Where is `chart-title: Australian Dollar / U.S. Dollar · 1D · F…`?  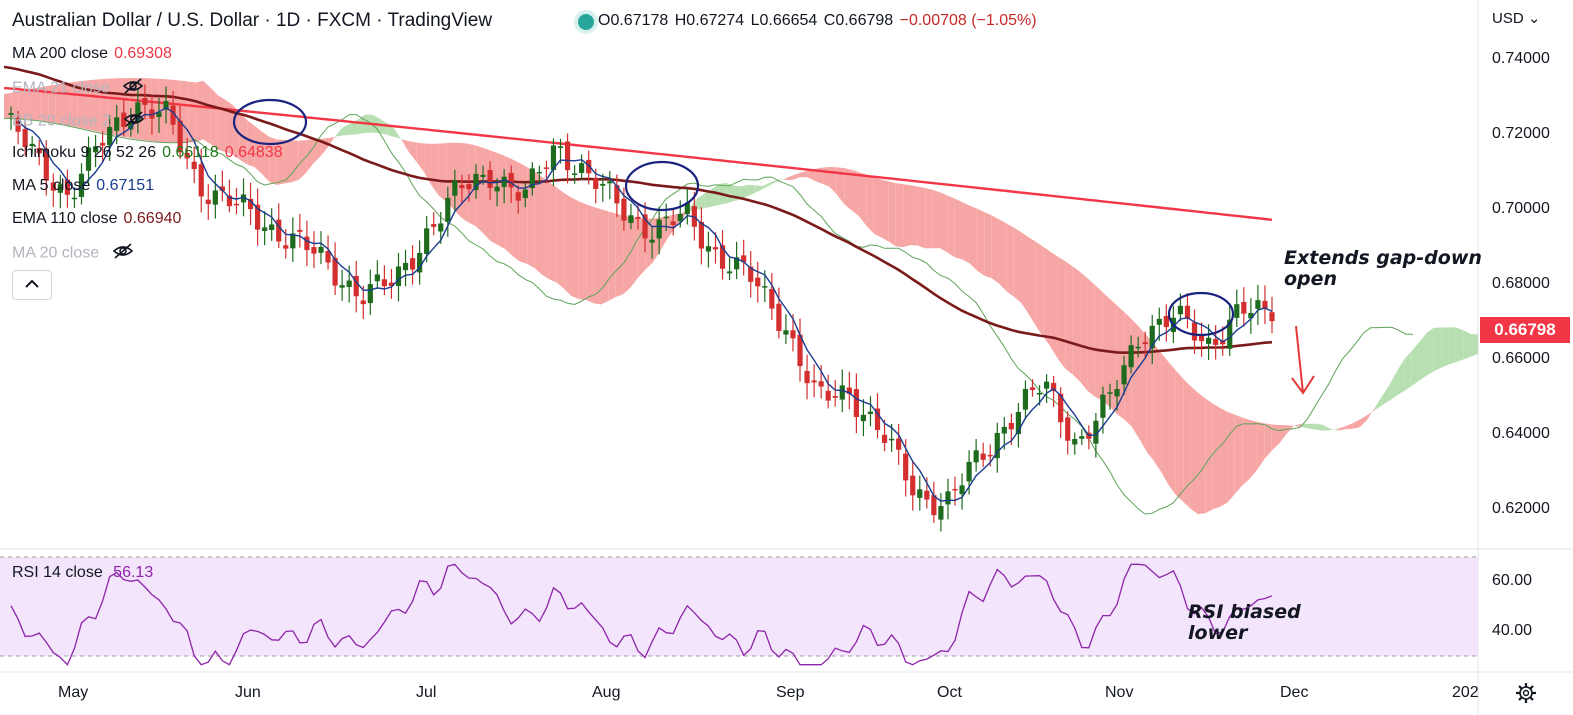
chart-title: Australian Dollar / U.S. Dollar · 1D · F… is located at coordinates (252, 20).